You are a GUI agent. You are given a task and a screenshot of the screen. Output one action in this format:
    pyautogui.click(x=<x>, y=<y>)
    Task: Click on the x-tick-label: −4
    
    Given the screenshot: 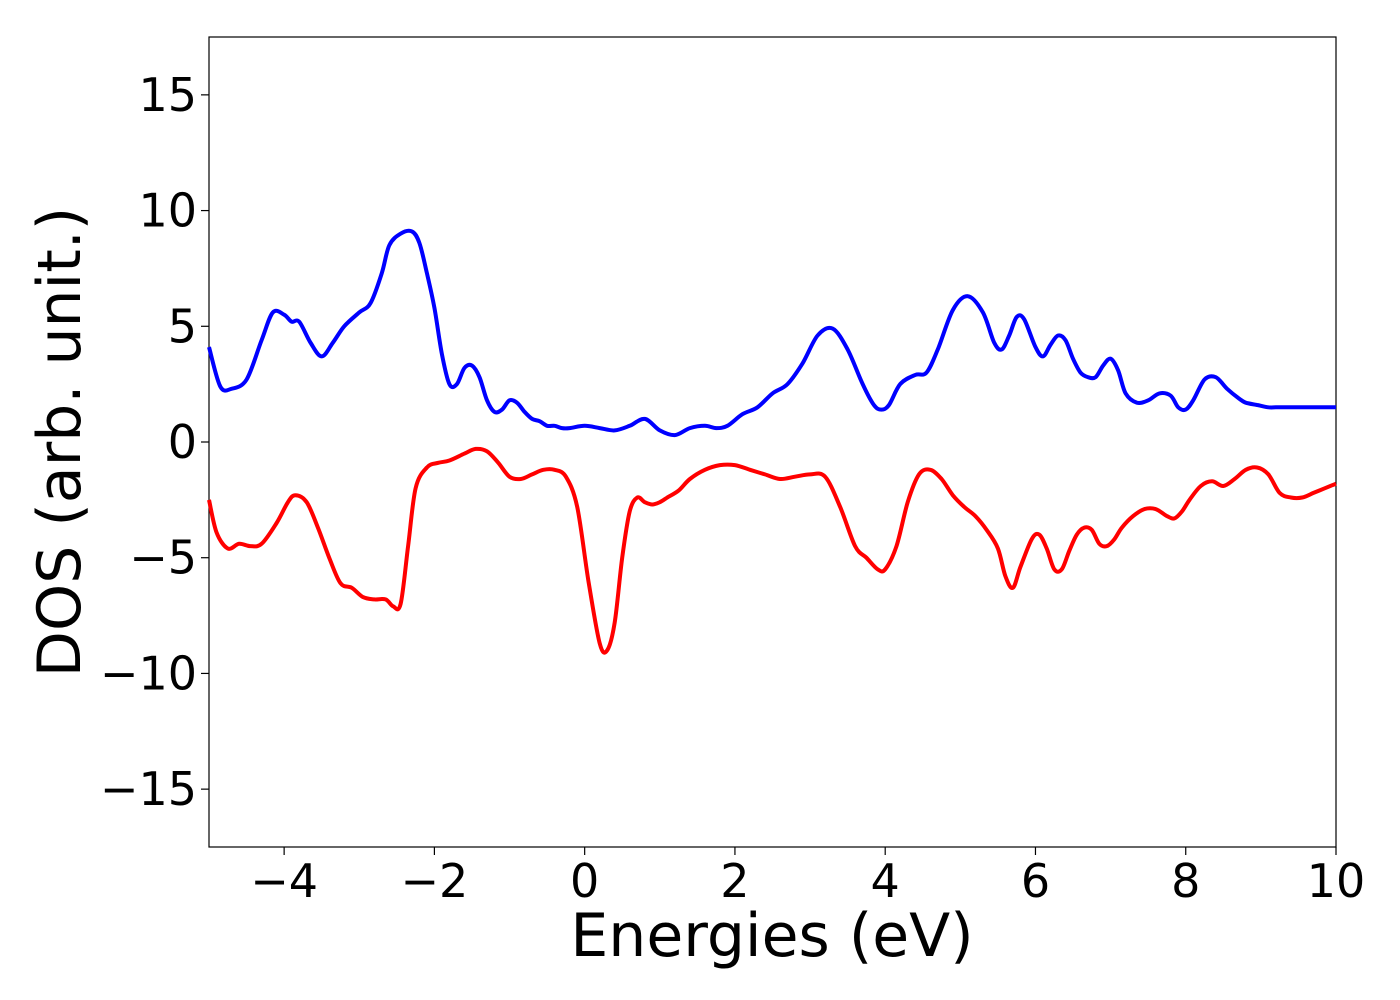 What is the action you would take?
    pyautogui.click(x=284, y=881)
    